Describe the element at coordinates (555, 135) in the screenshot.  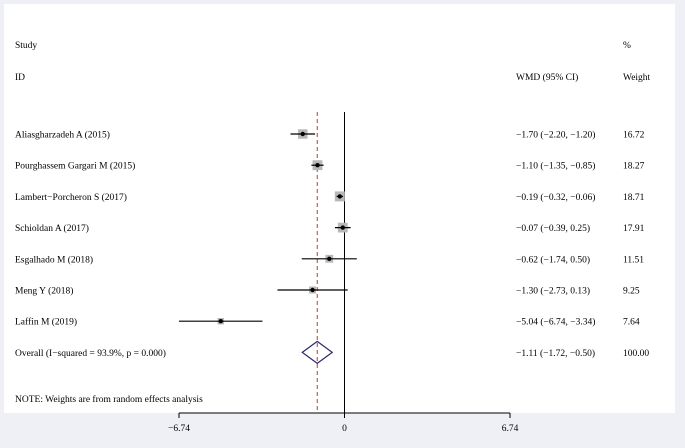
I see `effect-ci-text: −1.70 (−2.20, −1.20)` at that location.